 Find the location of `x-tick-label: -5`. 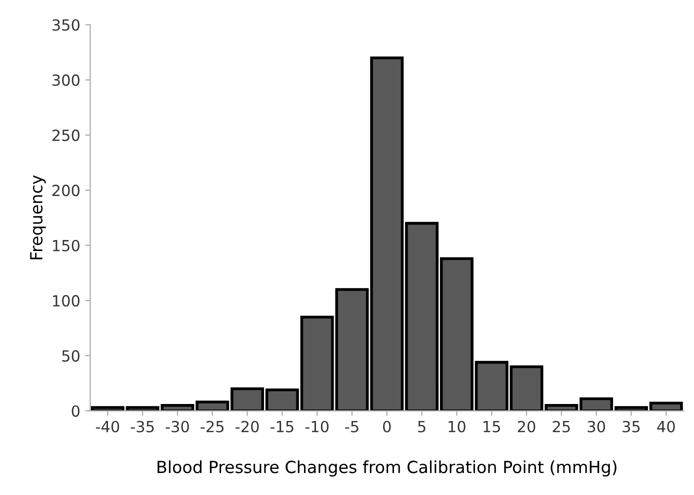

x-tick-label: -5 is located at coordinates (351, 426).